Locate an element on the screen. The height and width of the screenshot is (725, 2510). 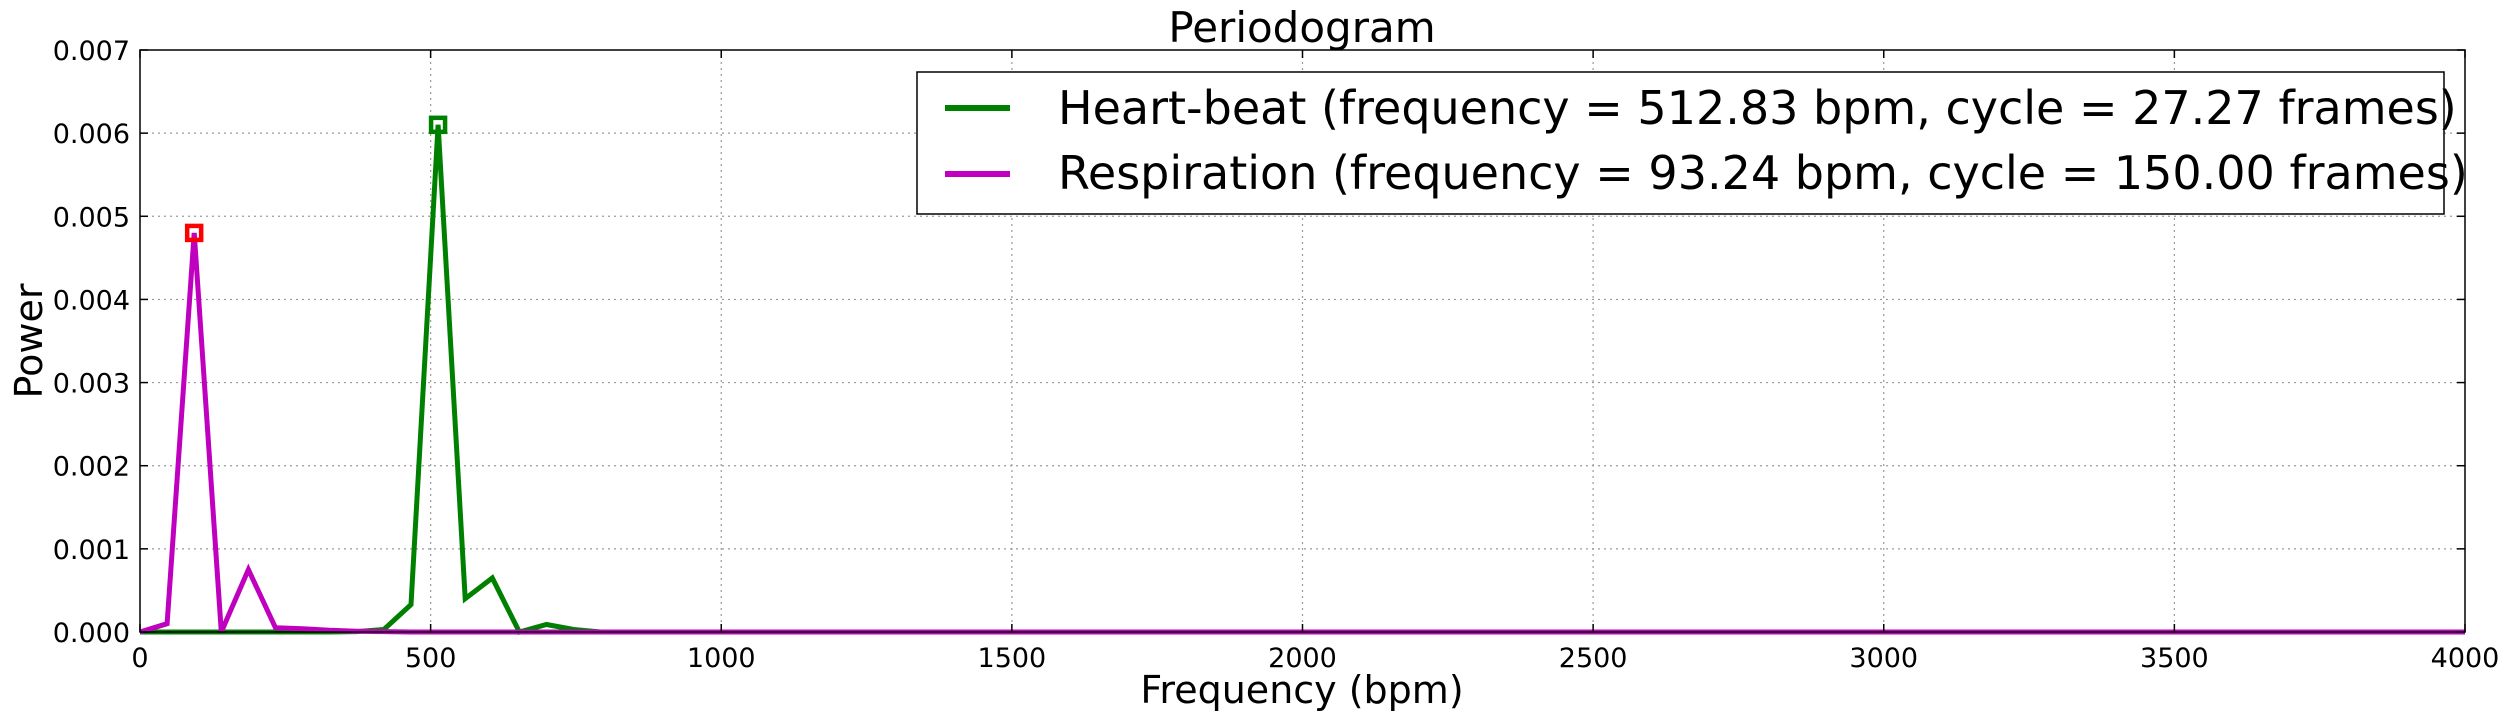
y-tick-label: 0.001 is located at coordinates (91, 550).